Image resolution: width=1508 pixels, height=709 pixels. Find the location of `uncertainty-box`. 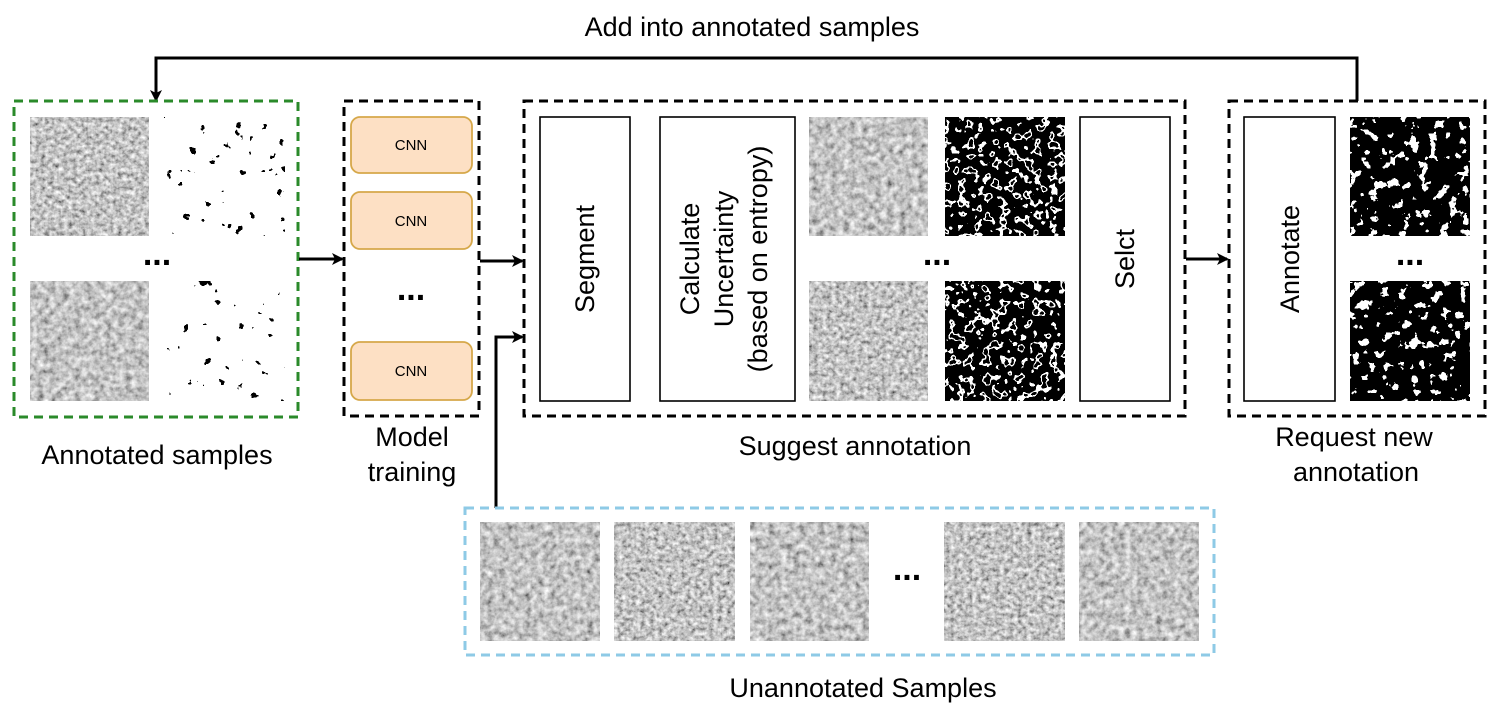

uncertainty-box is located at coordinates (727, 259).